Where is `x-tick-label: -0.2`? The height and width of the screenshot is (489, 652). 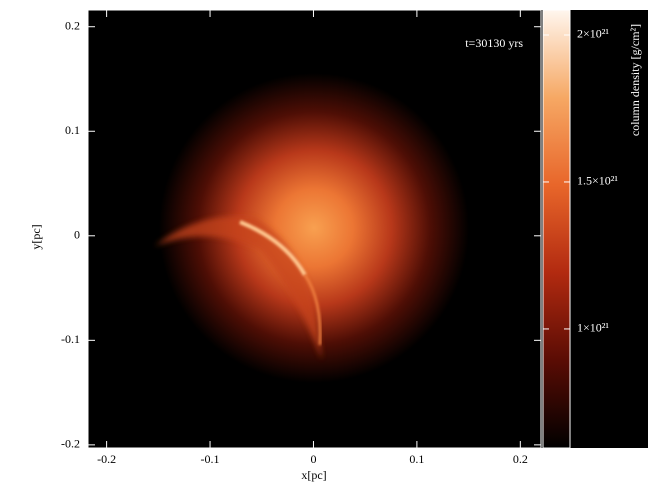 x-tick-label: -0.2 is located at coordinates (106, 459).